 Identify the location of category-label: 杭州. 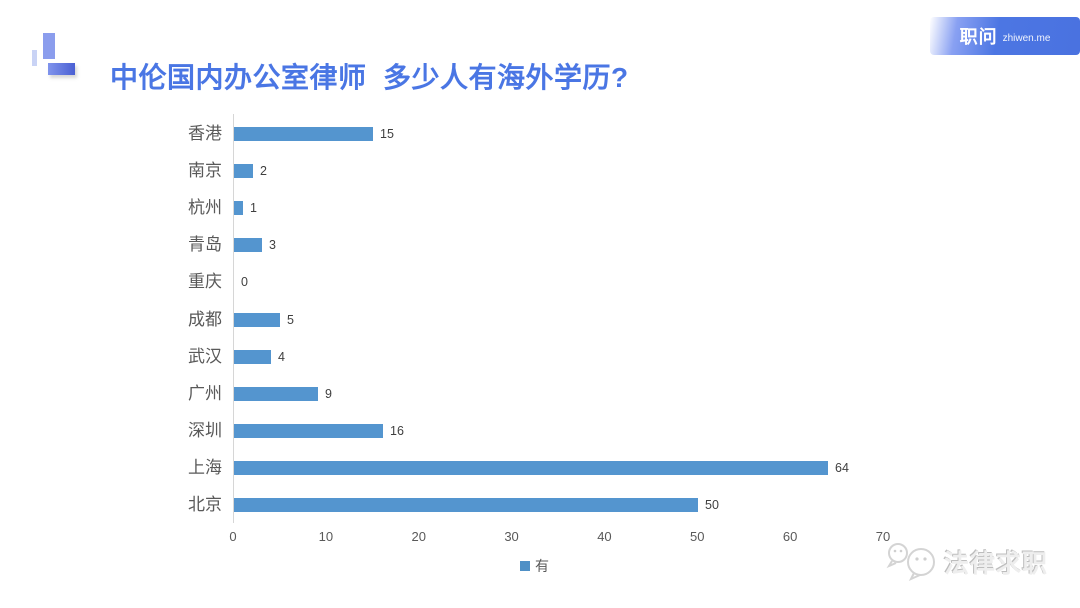
(205, 208).